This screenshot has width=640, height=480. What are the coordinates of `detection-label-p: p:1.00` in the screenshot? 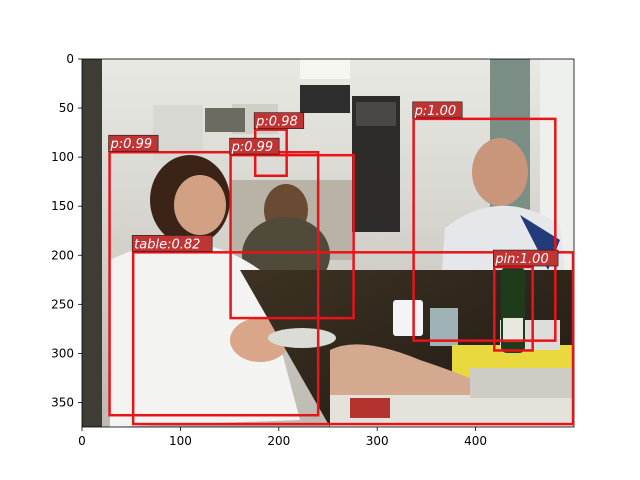 It's located at (437, 110).